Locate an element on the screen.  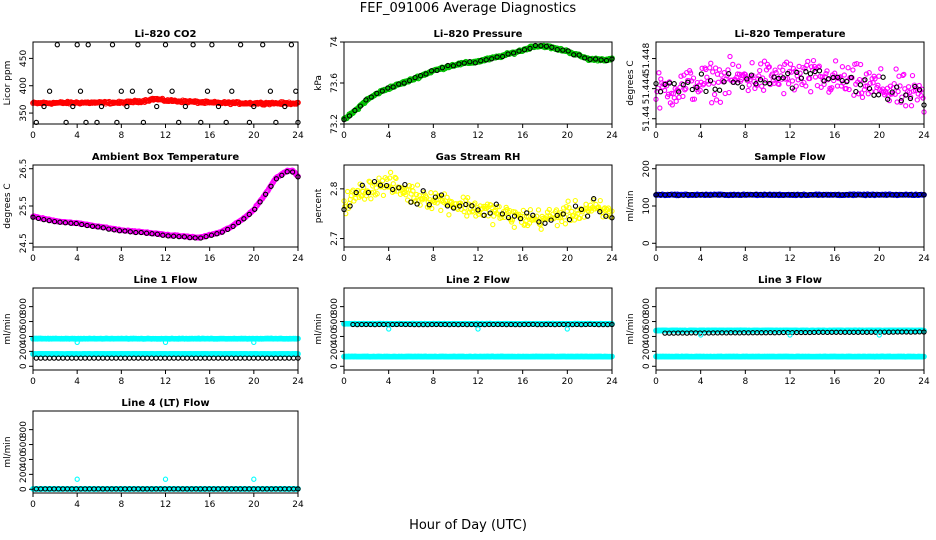
y-tick-label: 51.444 is located at coordinates (647, 89).